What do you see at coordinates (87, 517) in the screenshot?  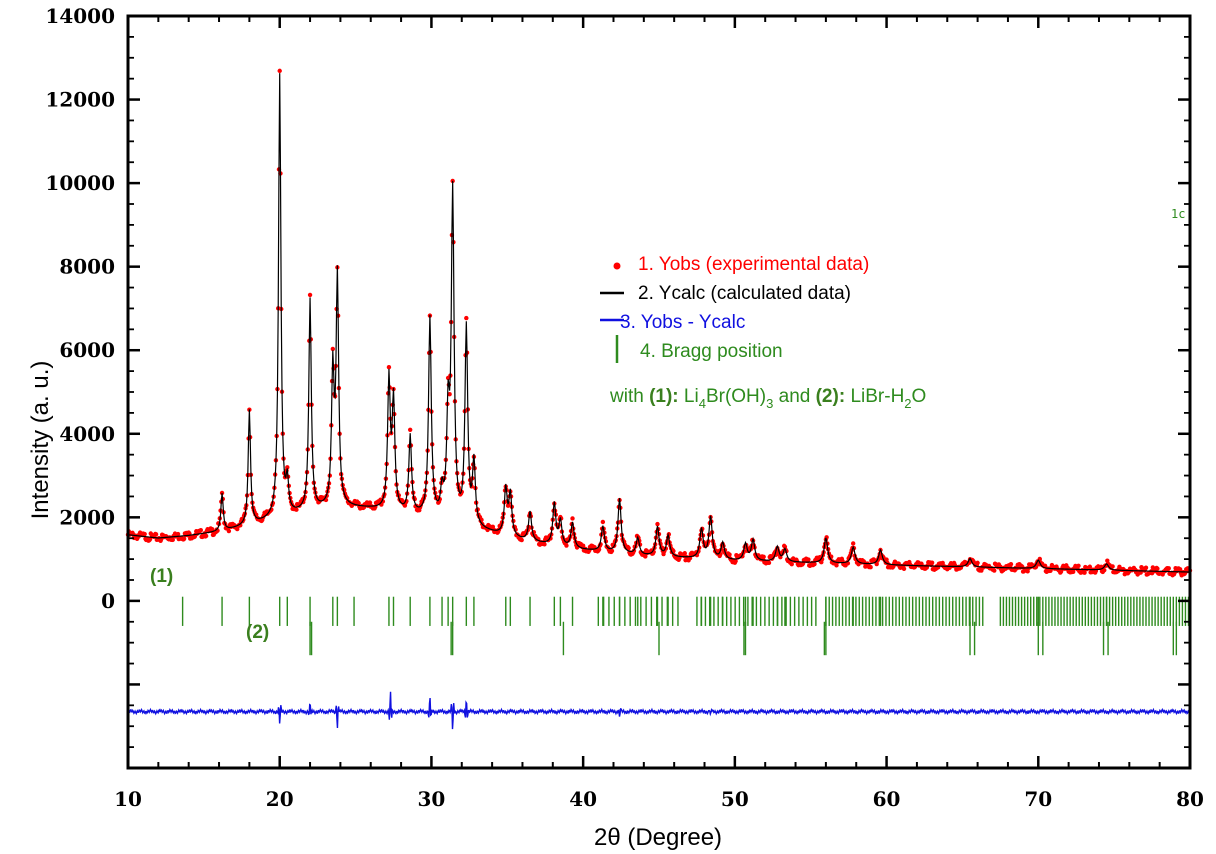 I see `y-tick-label: 2000` at bounding box center [87, 517].